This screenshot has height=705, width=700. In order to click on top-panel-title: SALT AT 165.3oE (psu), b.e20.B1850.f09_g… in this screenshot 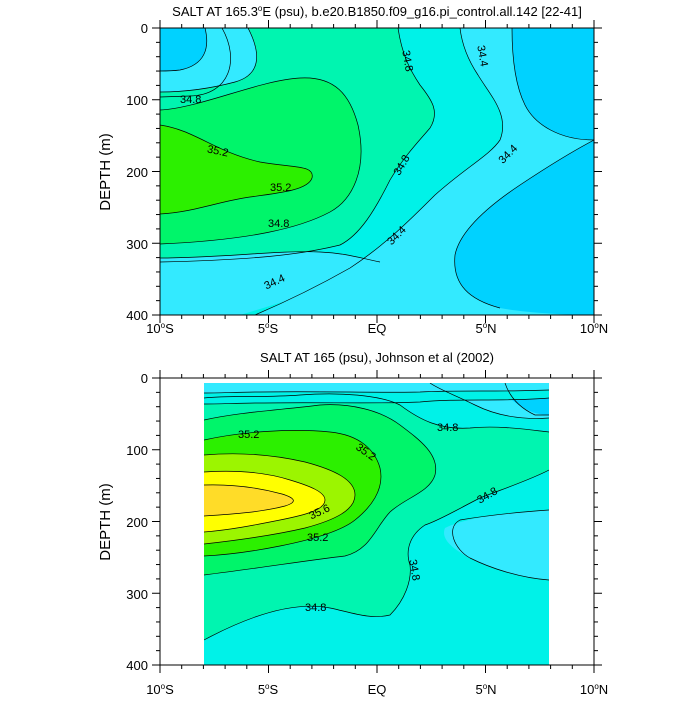, I will do `click(377, 11)`.